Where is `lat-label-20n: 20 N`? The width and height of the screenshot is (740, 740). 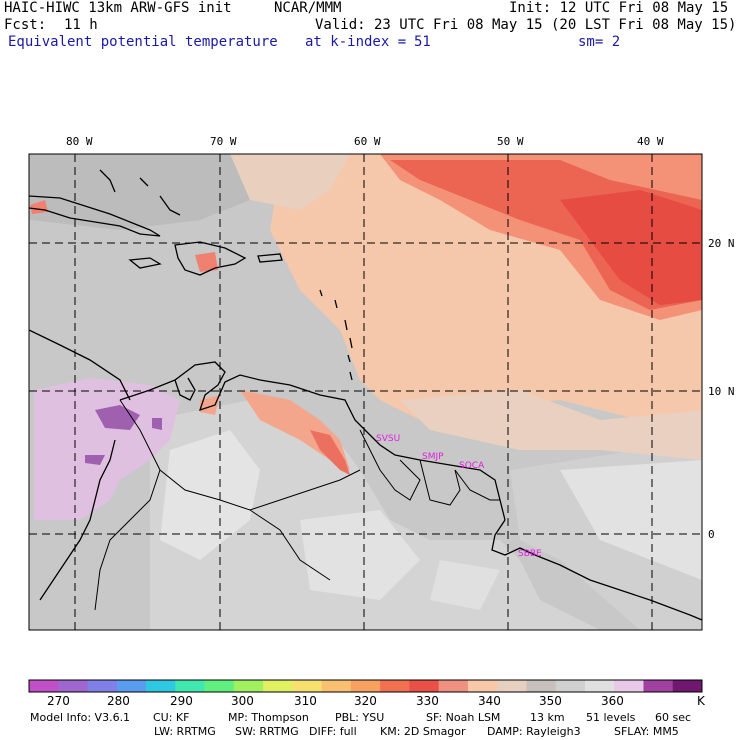 lat-label-20n: 20 N is located at coordinates (721, 243).